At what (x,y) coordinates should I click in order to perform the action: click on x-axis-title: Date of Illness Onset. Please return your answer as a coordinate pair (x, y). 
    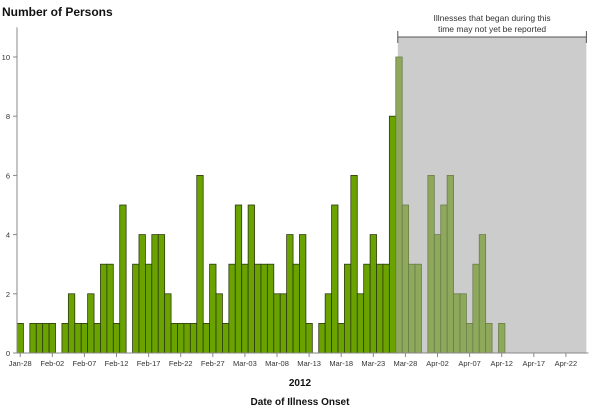
    Looking at the image, I should click on (301, 402).